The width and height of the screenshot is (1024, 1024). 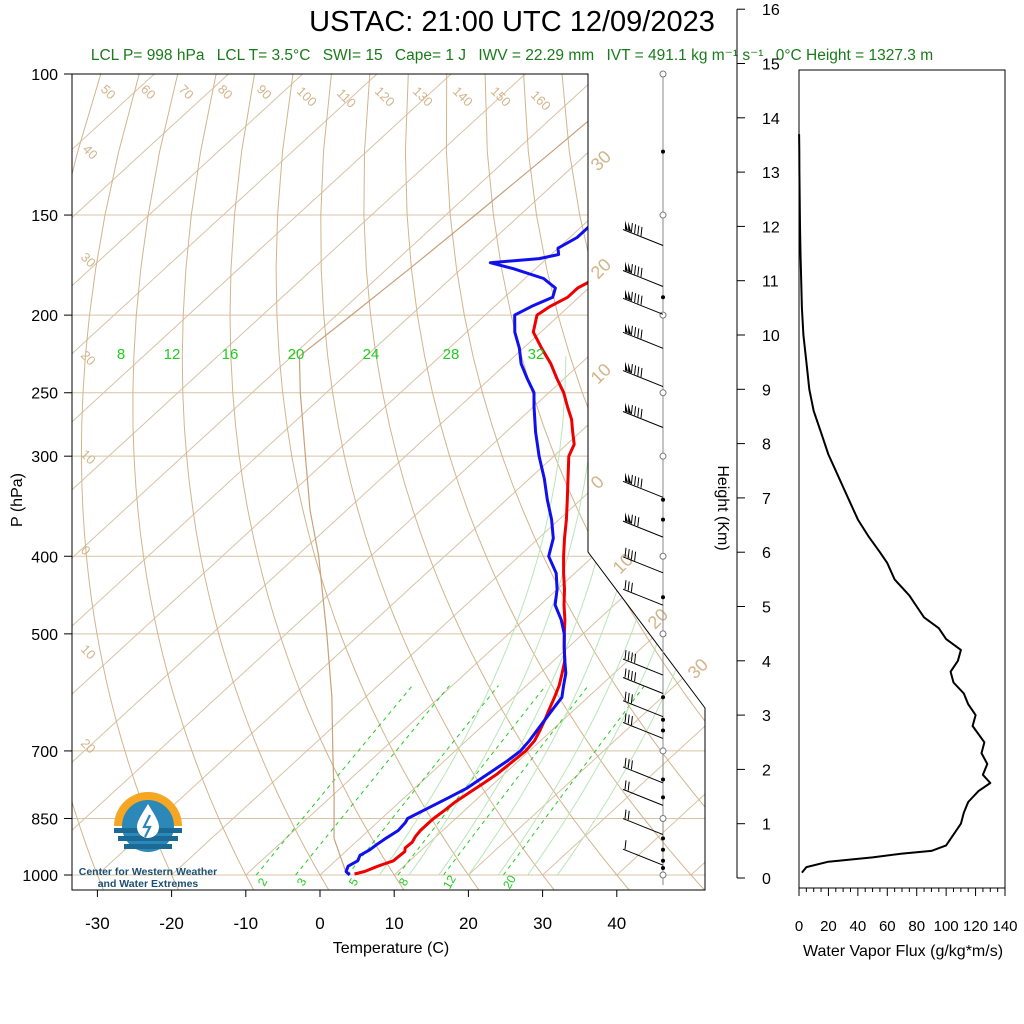 What do you see at coordinates (463, 97) in the screenshot?
I see `dry-adiabat-label: 140` at bounding box center [463, 97].